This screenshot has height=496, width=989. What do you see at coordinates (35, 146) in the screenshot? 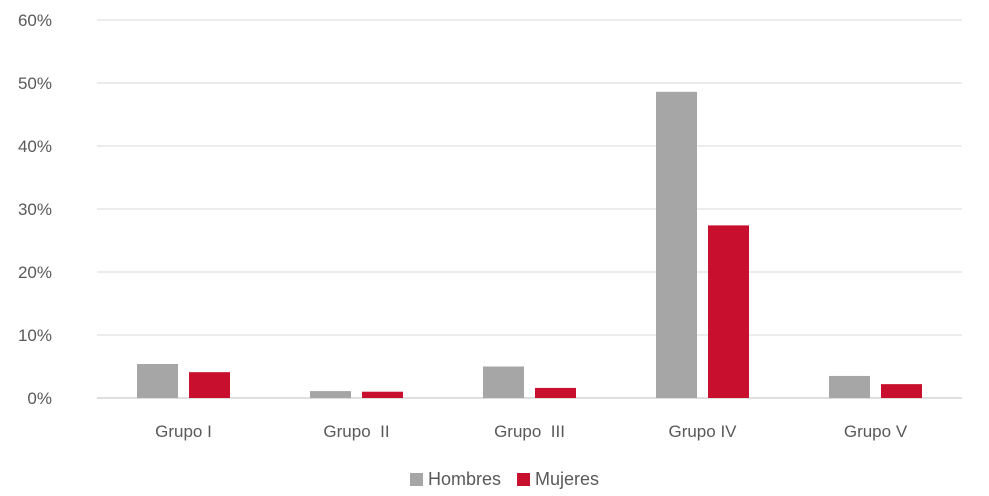
I see `y-tick-label: 40%` at bounding box center [35, 146].